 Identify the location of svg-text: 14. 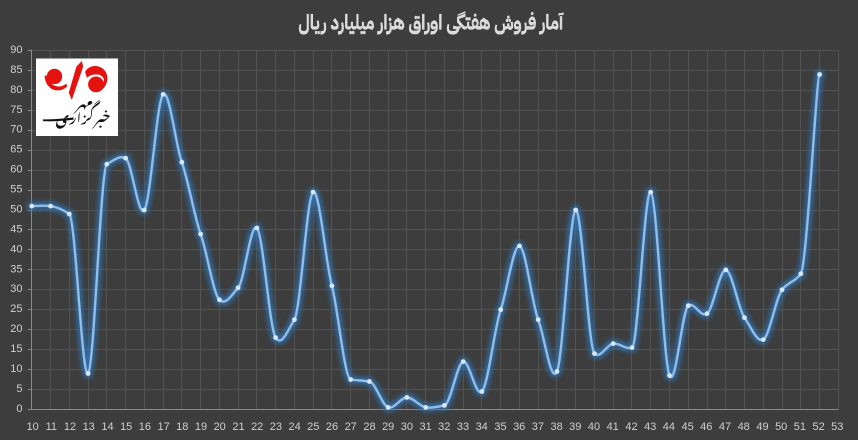
(107, 427).